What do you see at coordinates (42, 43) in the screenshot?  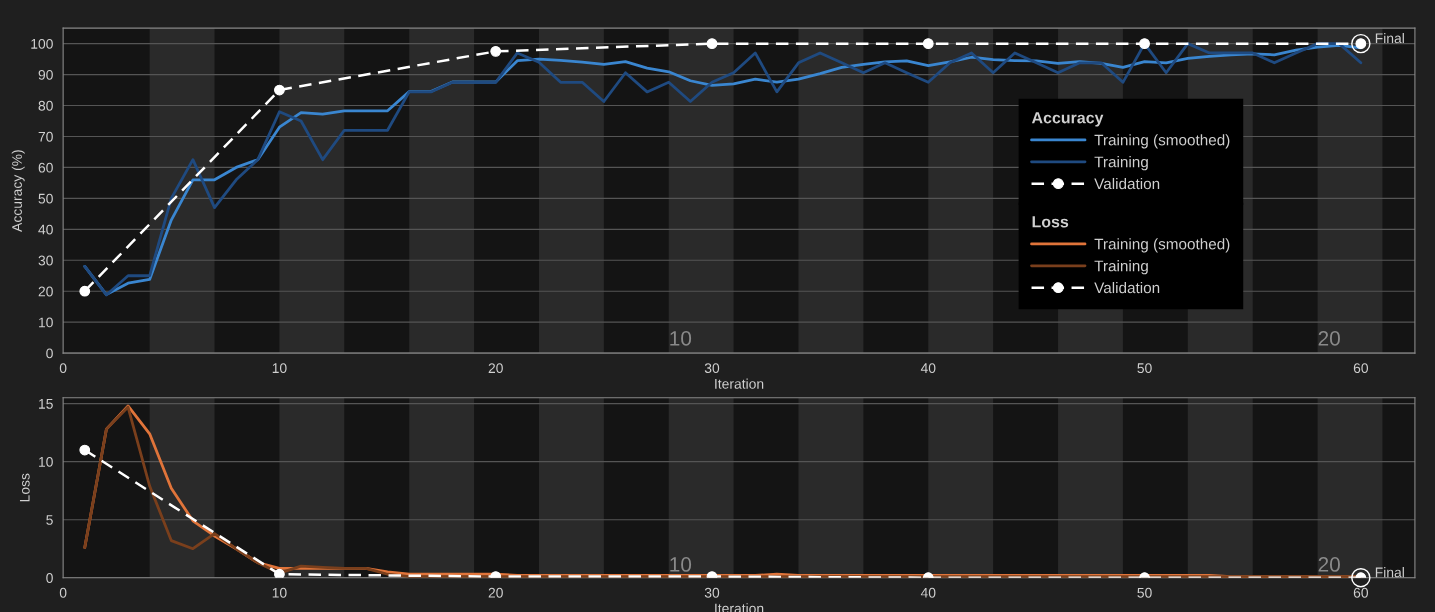 I see `y-tick-label: 100` at bounding box center [42, 43].